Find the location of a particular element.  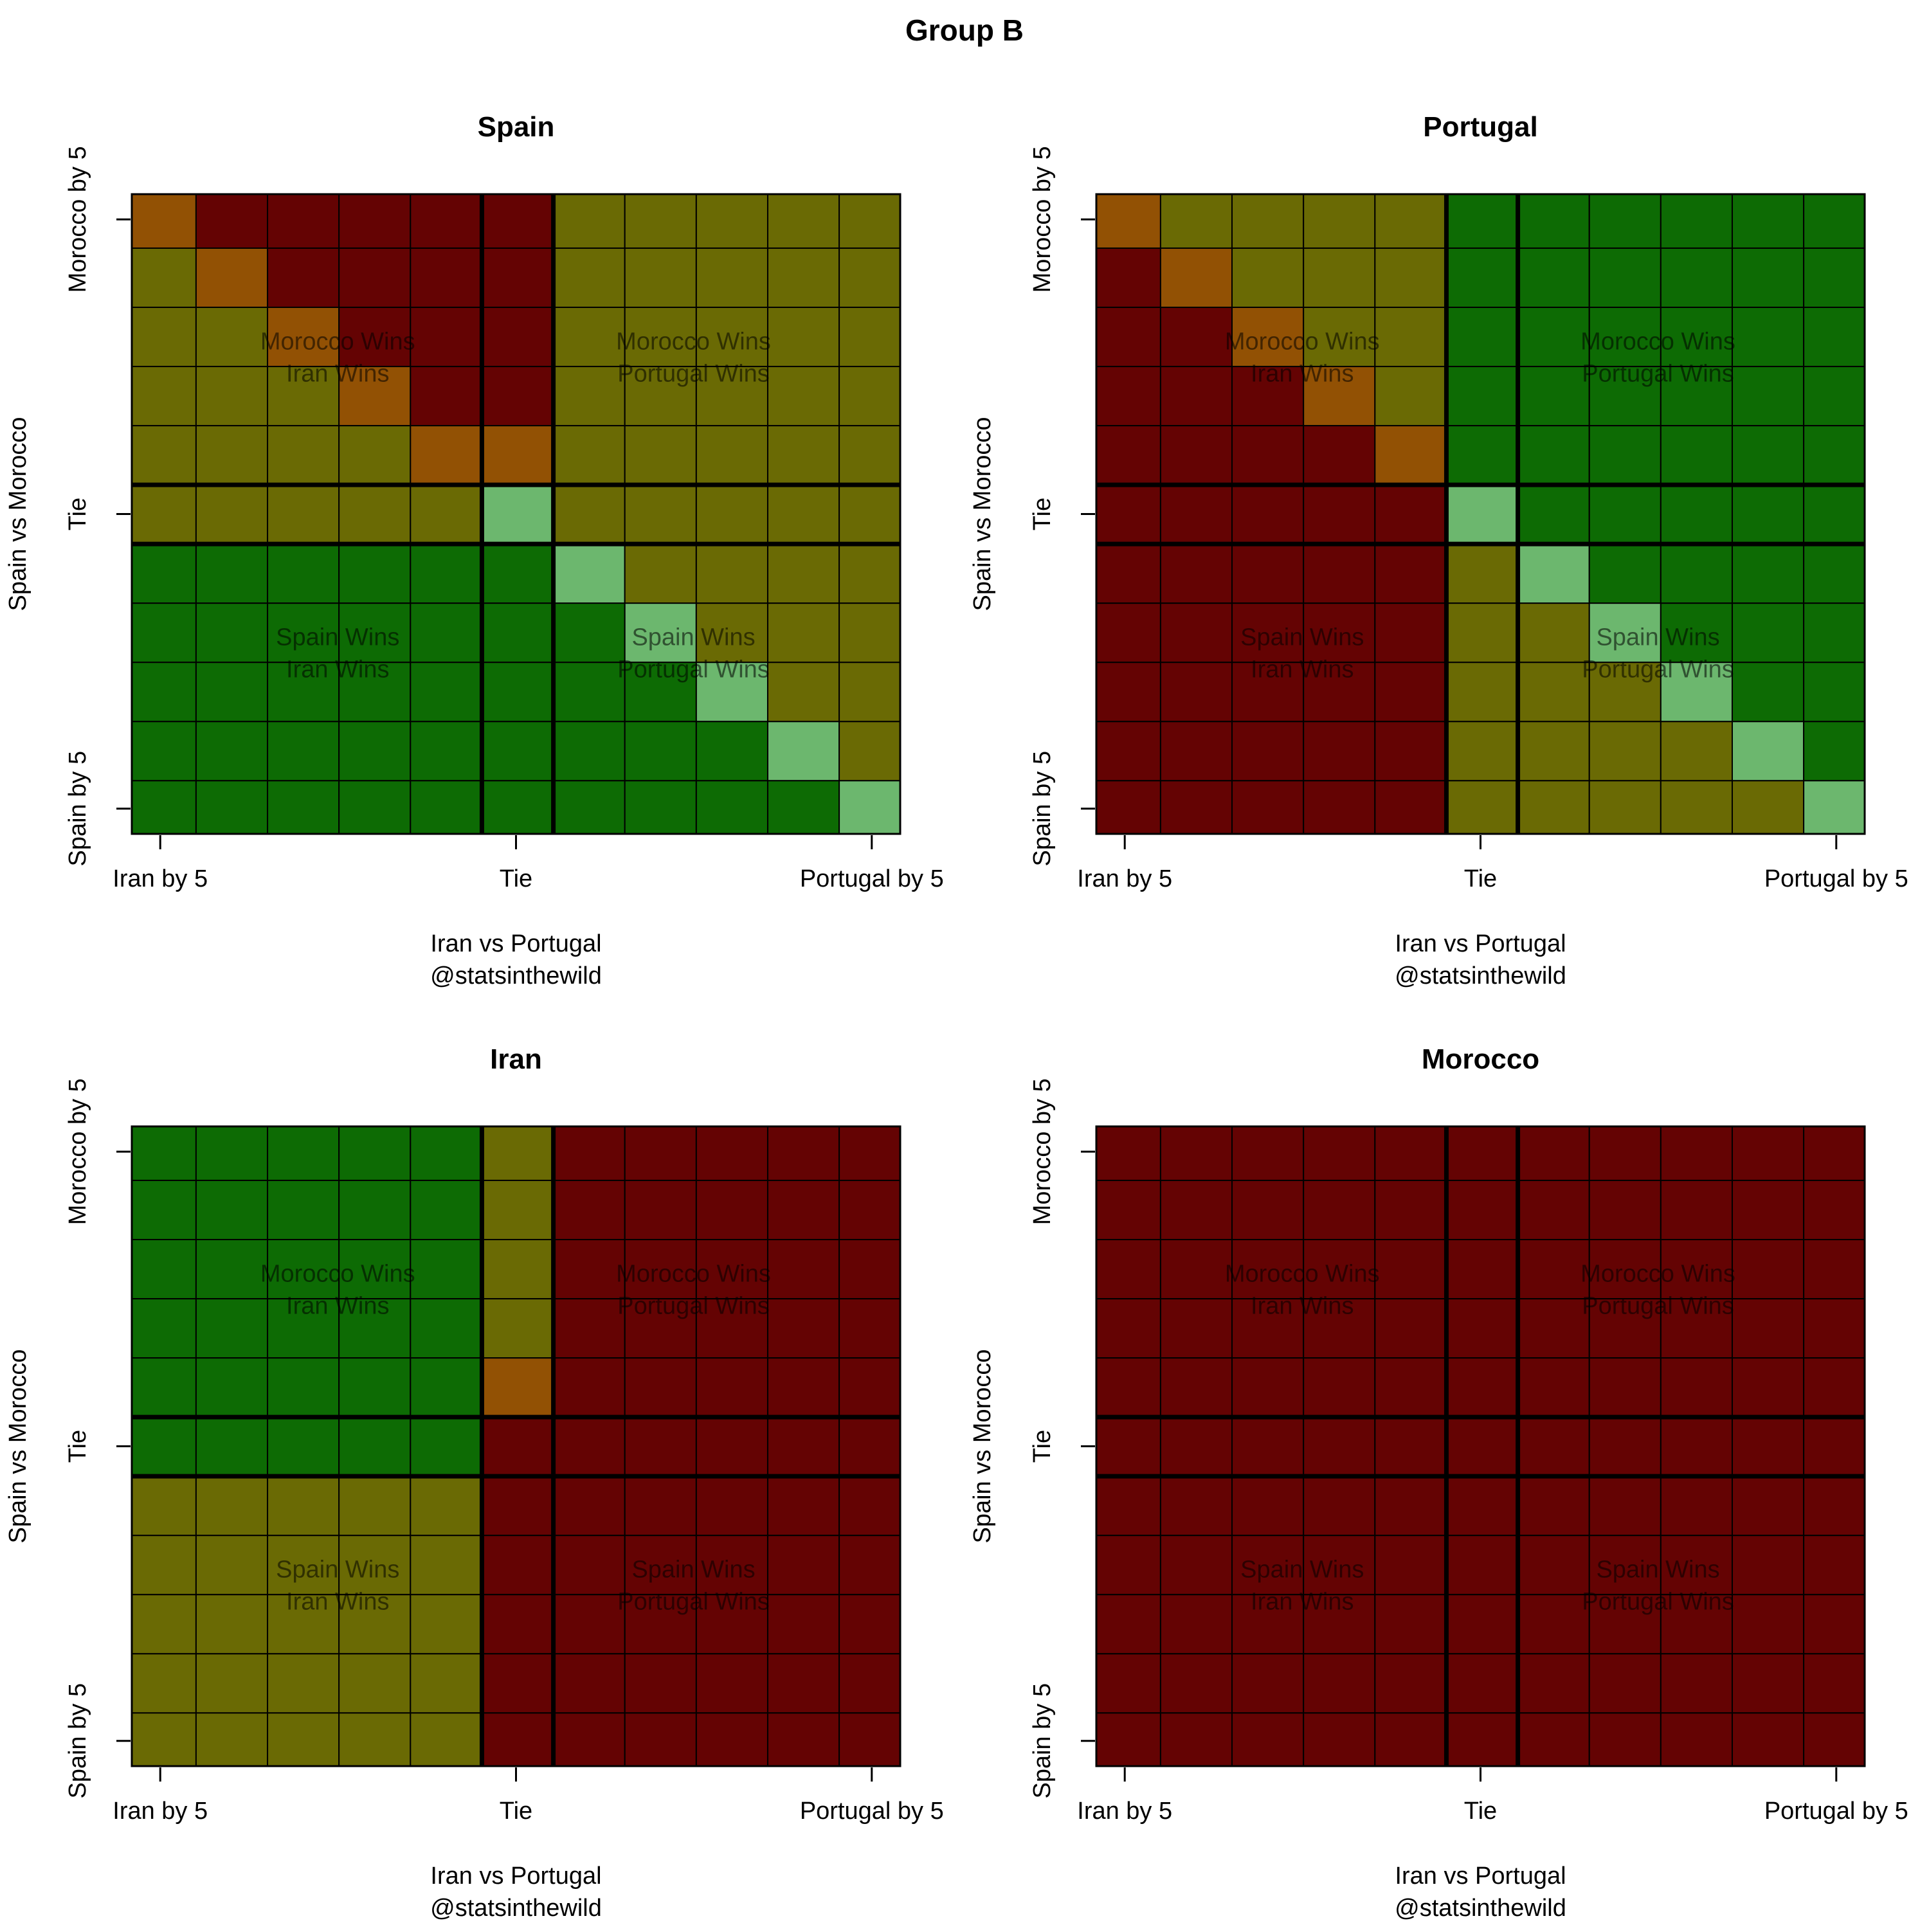

quadrant-label: Portugal Wins is located at coordinates (1658, 670).